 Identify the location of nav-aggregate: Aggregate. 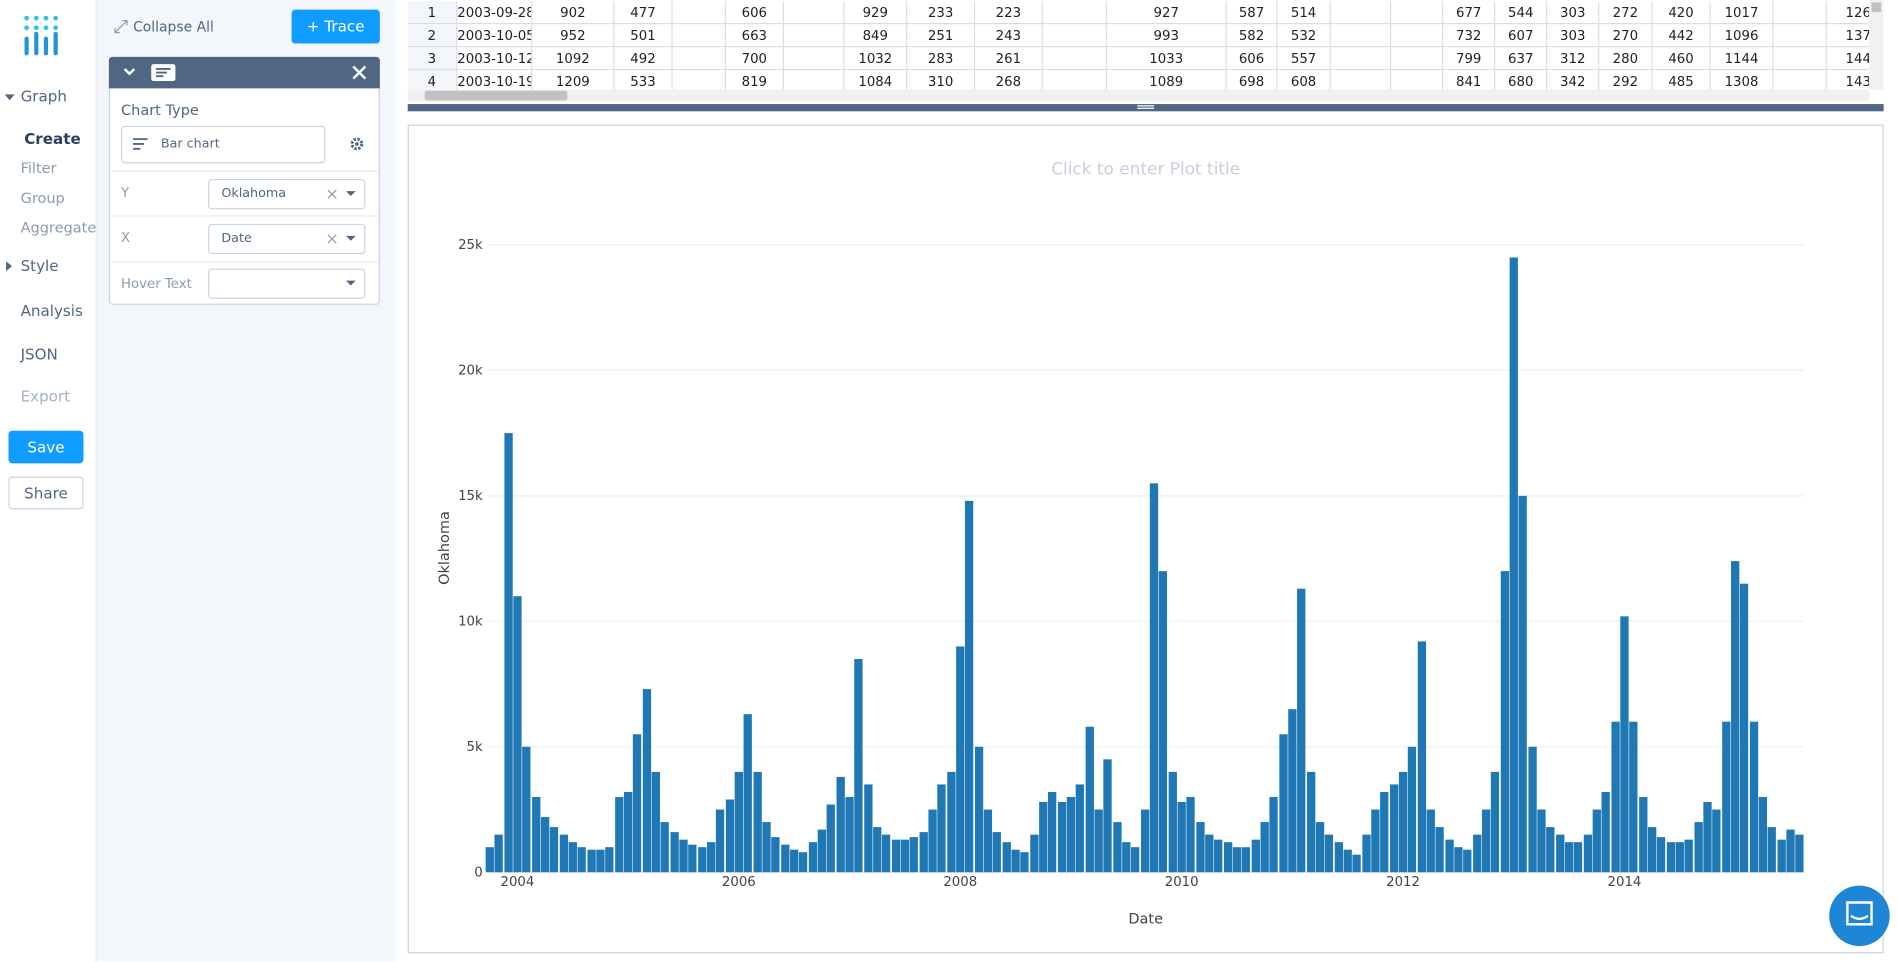
(58, 227).